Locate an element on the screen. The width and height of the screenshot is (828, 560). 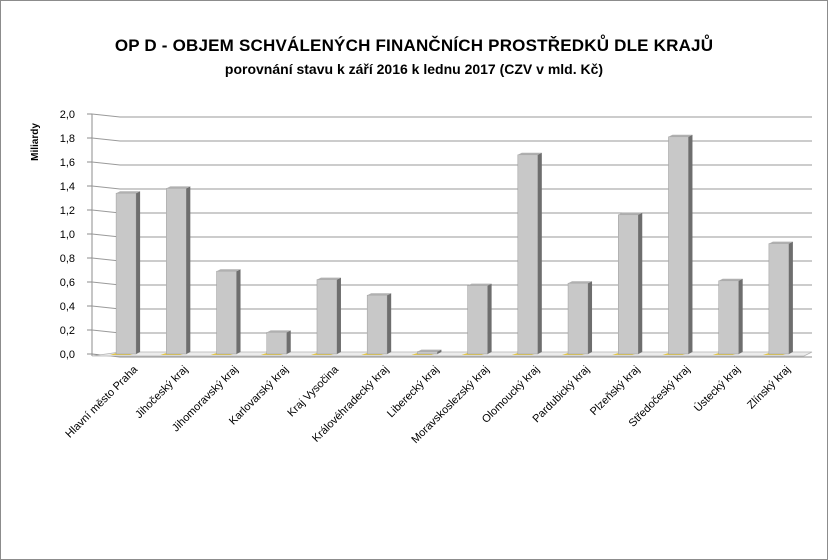
x-tick-label: Ústecký kraj is located at coordinates (717, 389).